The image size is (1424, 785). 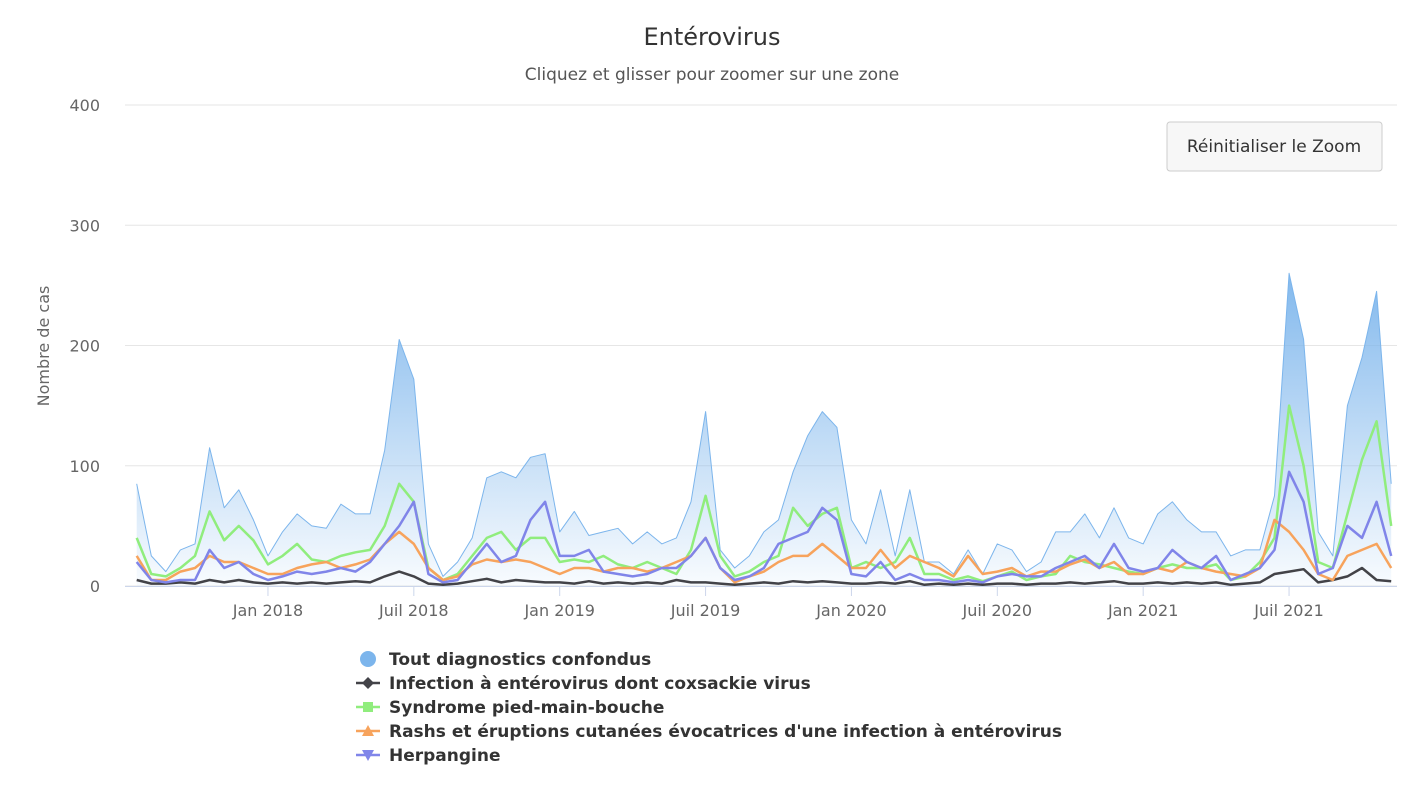 I want to click on y-tick-label: 400, so click(x=84, y=105).